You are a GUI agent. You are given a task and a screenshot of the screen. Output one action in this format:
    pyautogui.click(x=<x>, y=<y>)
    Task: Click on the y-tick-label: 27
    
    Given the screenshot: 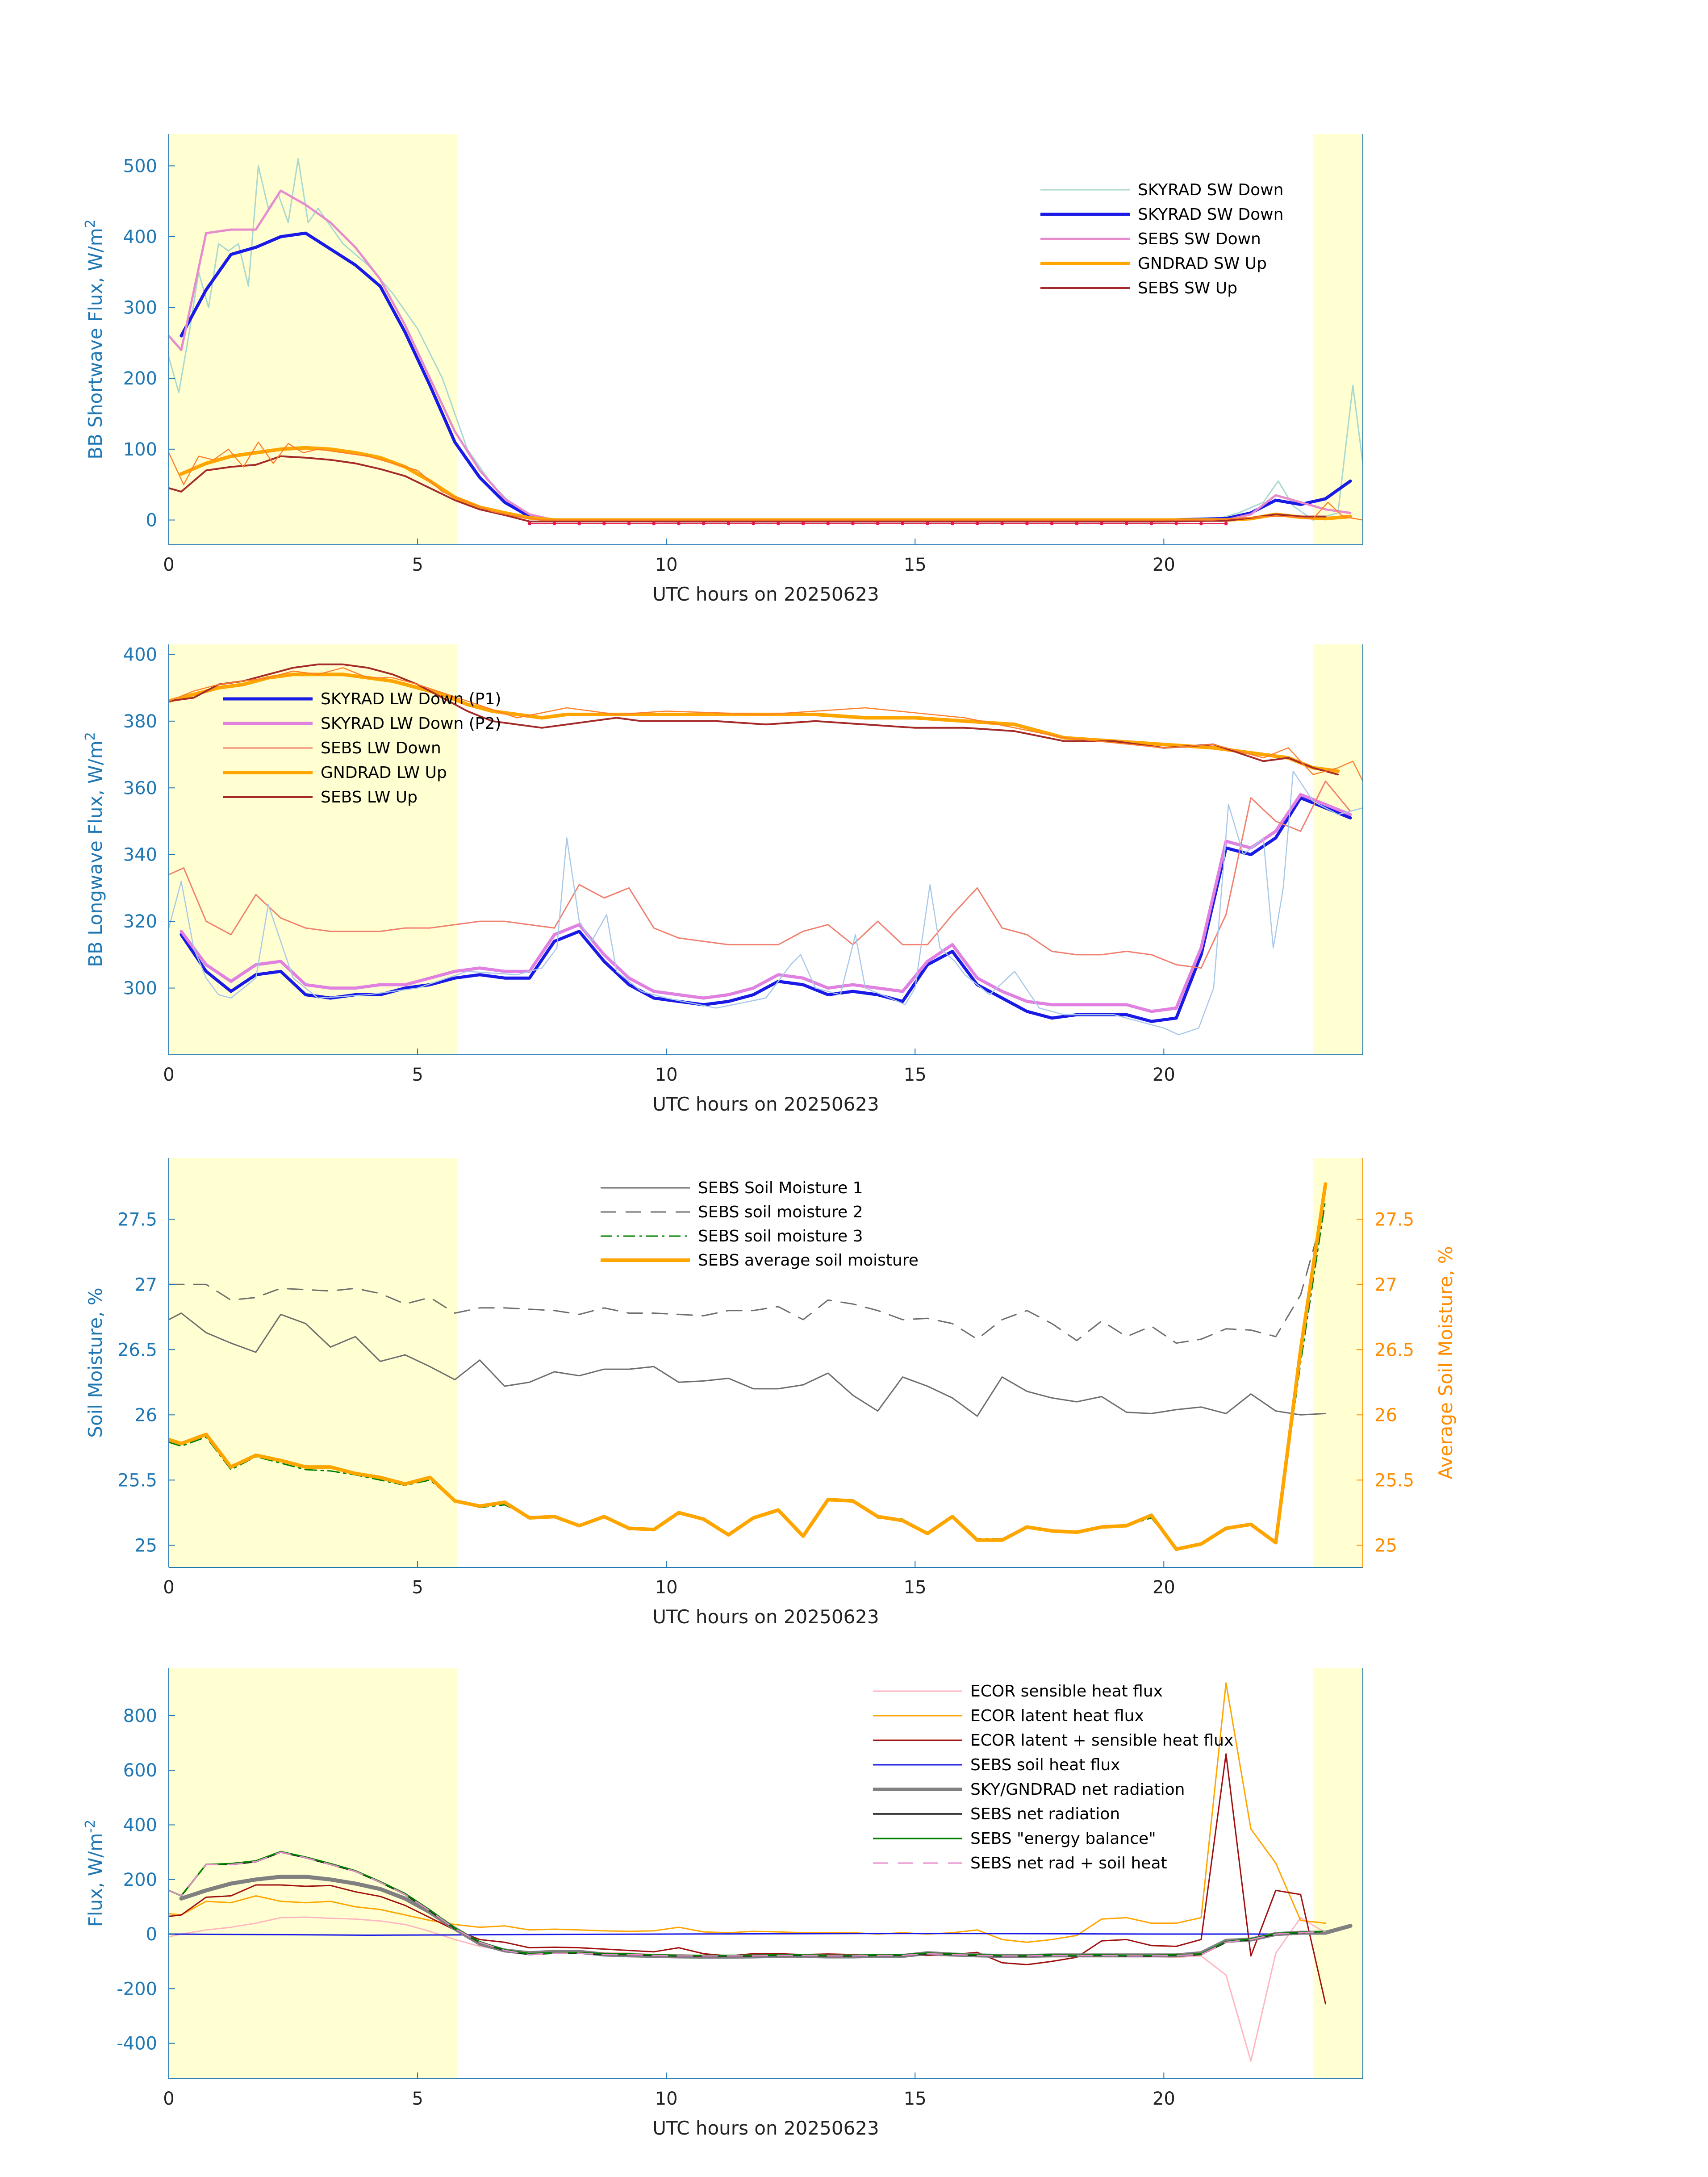 What is the action you would take?
    pyautogui.click(x=145, y=1284)
    